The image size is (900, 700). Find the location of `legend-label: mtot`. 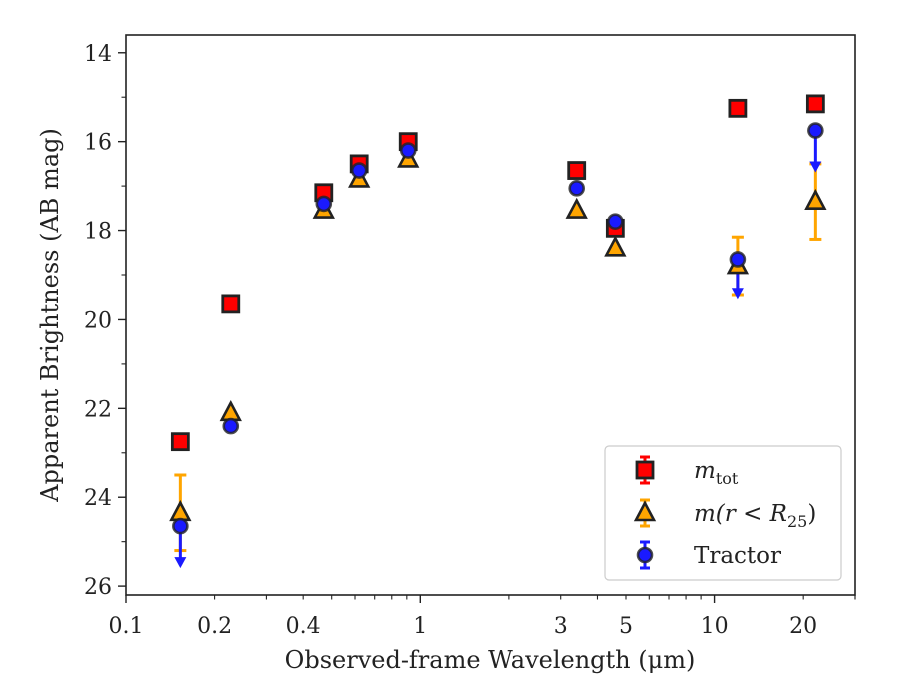

legend-label: mtot is located at coordinates (716, 473).